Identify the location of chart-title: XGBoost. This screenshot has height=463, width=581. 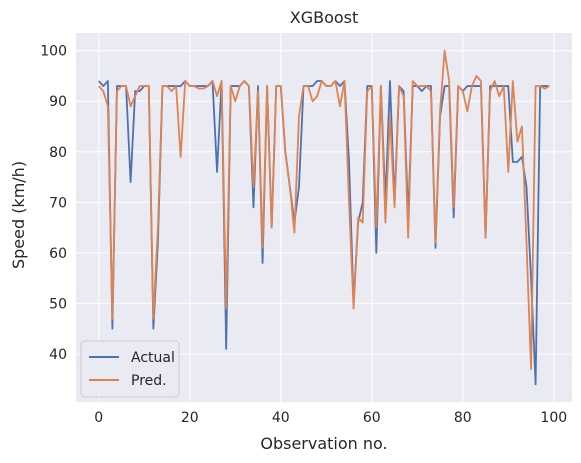
(324, 17).